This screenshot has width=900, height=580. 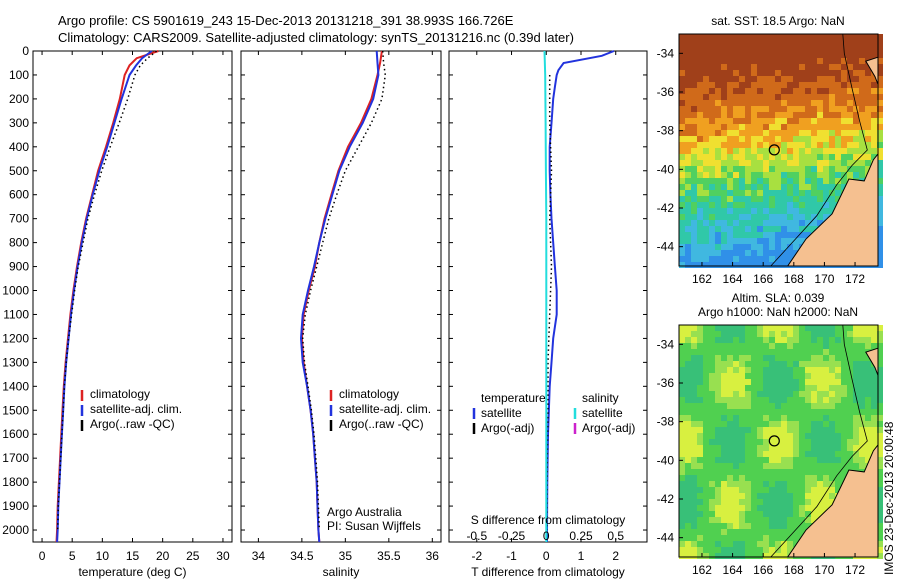 I want to click on x-tick-label-top: 0.25, so click(x=581, y=536).